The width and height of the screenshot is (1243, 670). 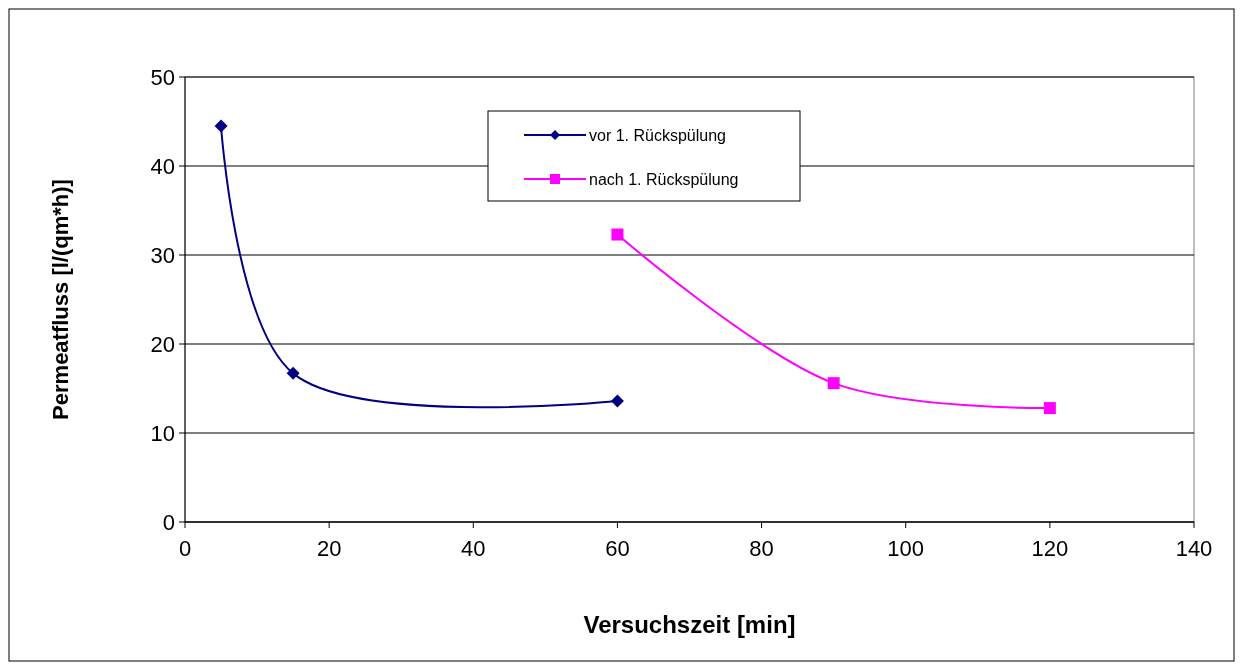 I want to click on y-tick-label: 50, so click(x=162, y=77).